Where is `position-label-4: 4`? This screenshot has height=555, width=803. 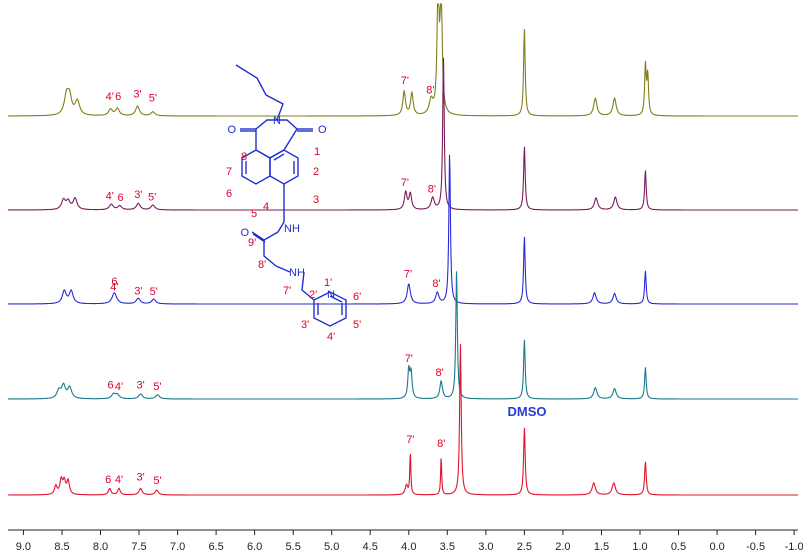 position-label-4: 4 is located at coordinates (266, 207).